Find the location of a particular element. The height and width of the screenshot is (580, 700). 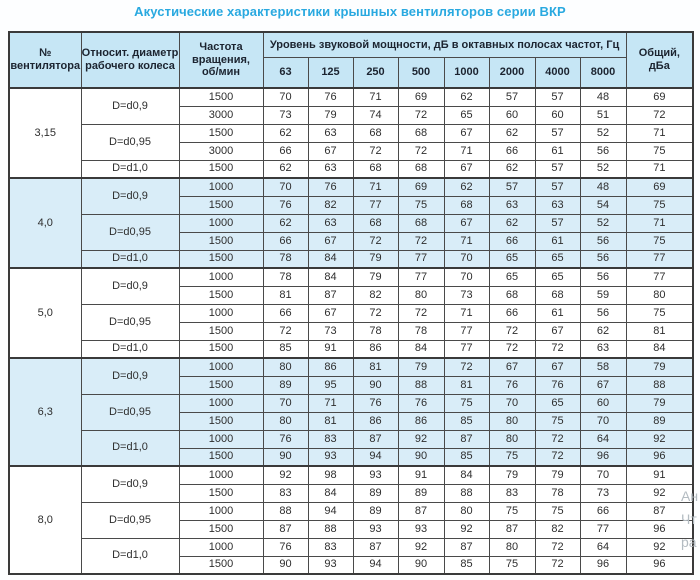

table-row: D=d0,95 1000 66 67 72 72 71 66 61 56 75 is located at coordinates (351, 322).